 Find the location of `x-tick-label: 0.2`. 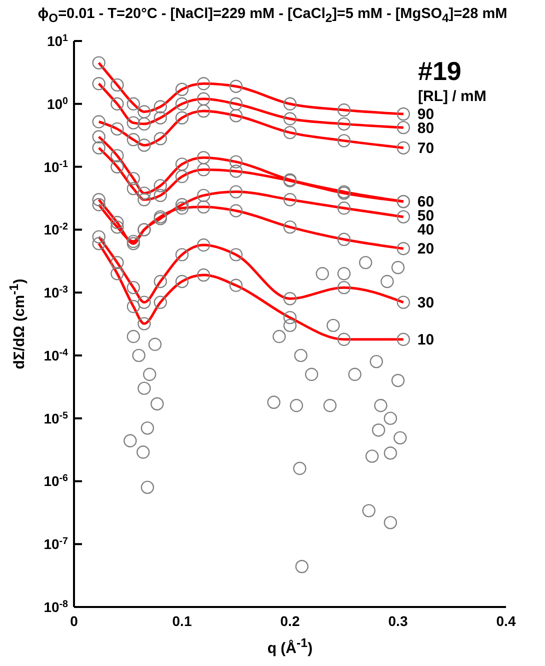

x-tick-label: 0.2 is located at coordinates (290, 621).